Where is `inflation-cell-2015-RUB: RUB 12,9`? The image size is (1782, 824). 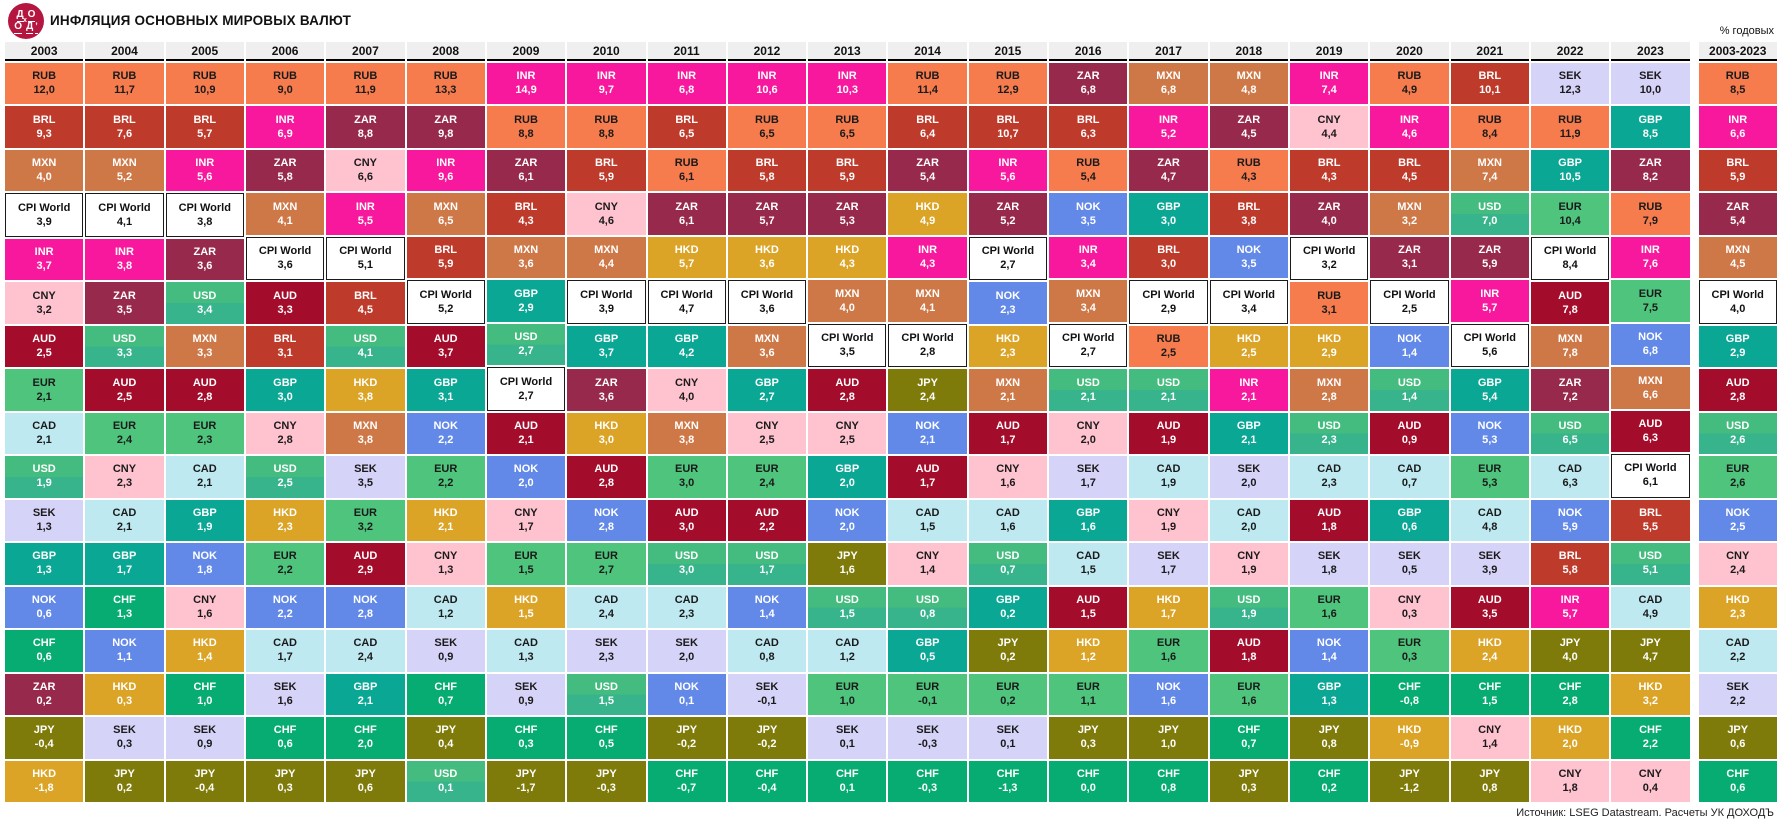 inflation-cell-2015-RUB: RUB 12,9 is located at coordinates (1008, 84).